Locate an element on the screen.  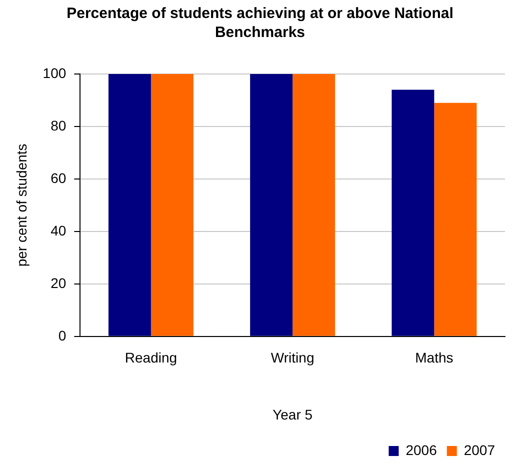
y-tick-label: 0 is located at coordinates (62, 335).